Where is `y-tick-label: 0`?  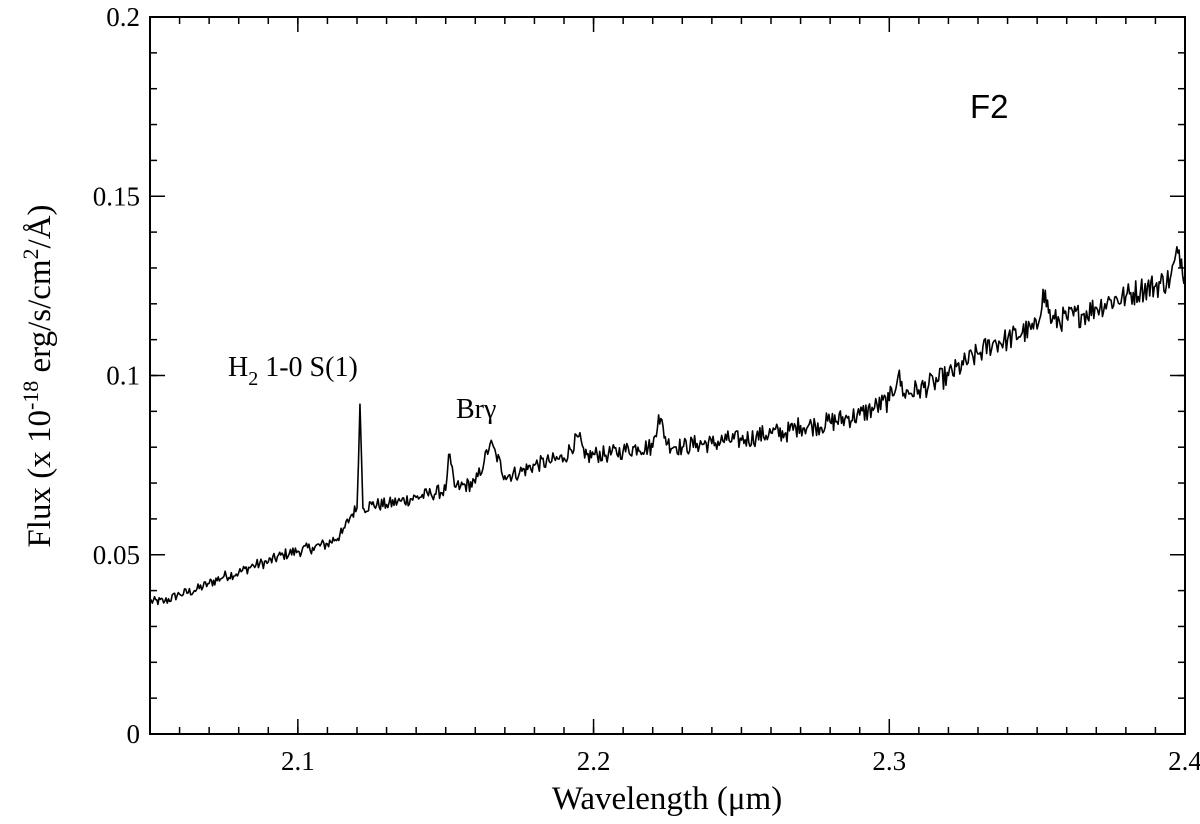 y-tick-label: 0 is located at coordinates (134, 734).